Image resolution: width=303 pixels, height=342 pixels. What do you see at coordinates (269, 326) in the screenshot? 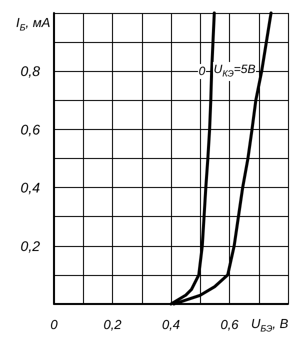
I see `x-axis-title: U$_{БЭ}$, В` at bounding box center [269, 326].